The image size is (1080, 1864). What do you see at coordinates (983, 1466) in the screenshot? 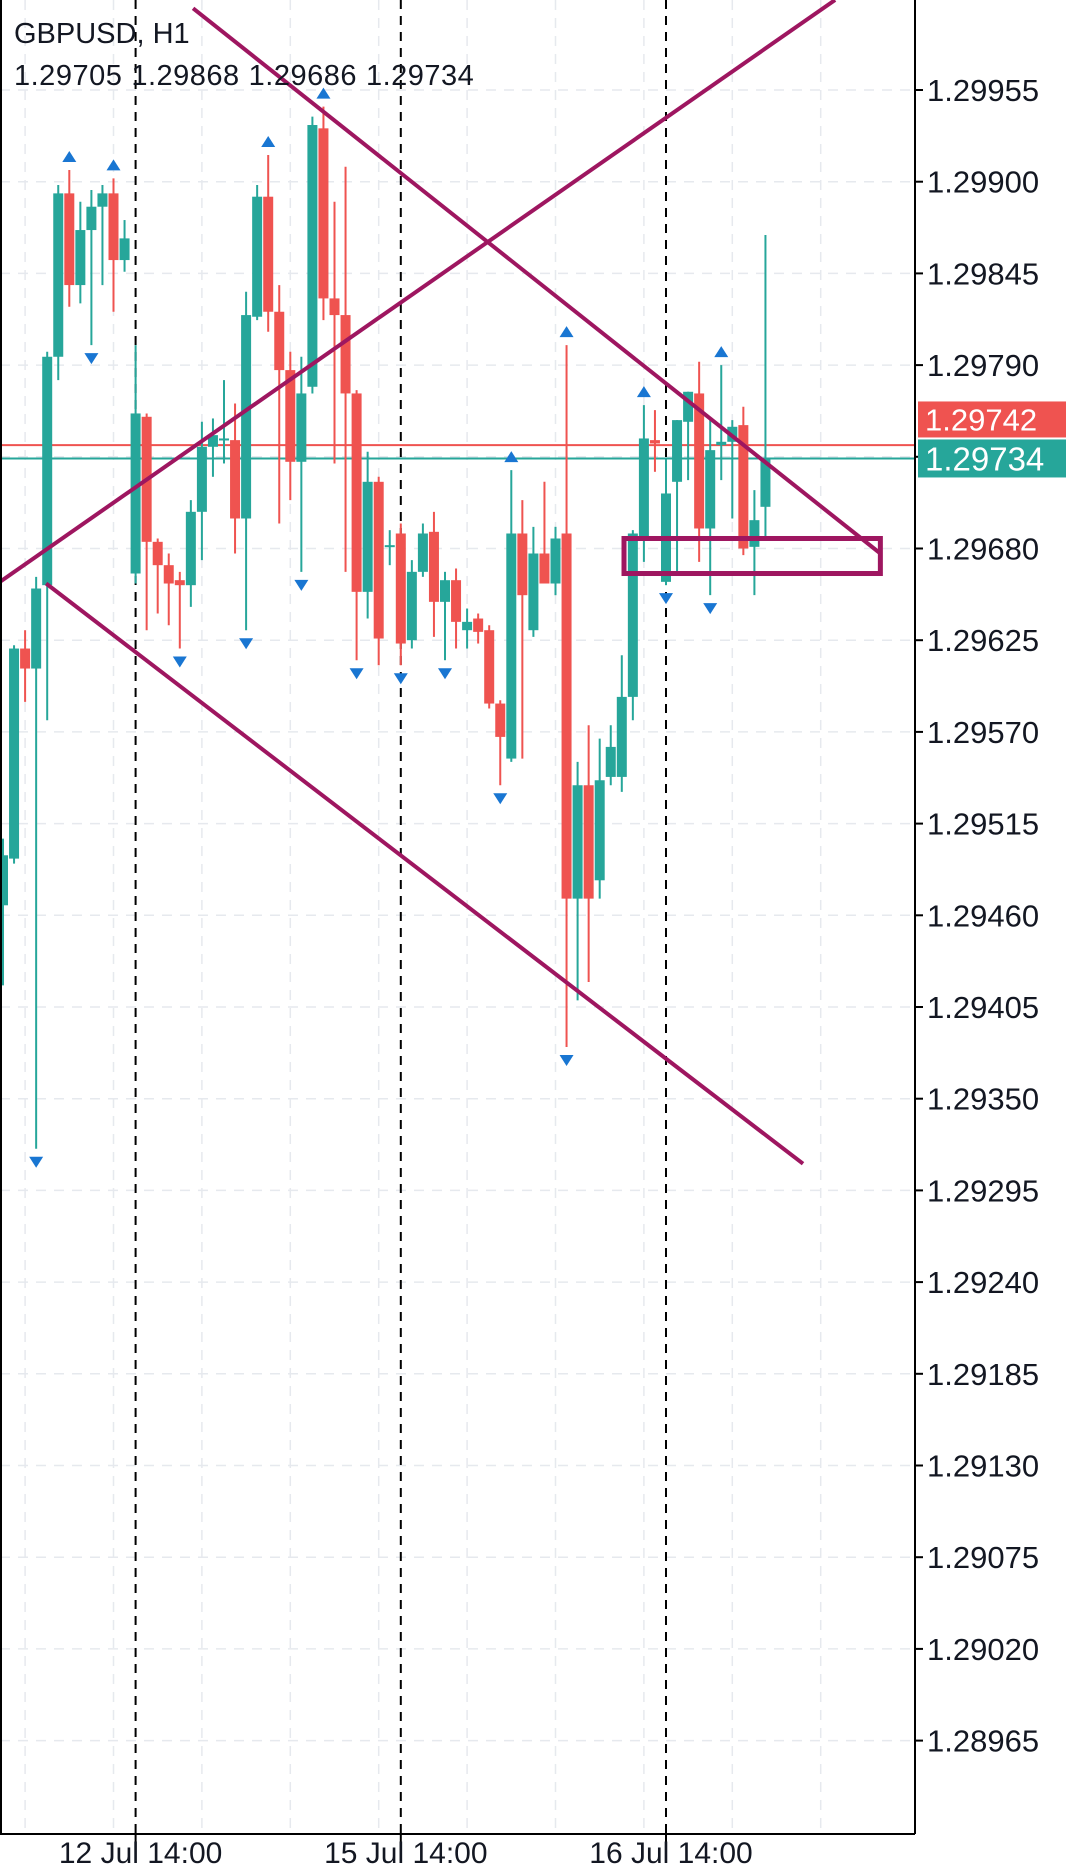
I see `price-axis-label: 1.29130` at bounding box center [983, 1466].